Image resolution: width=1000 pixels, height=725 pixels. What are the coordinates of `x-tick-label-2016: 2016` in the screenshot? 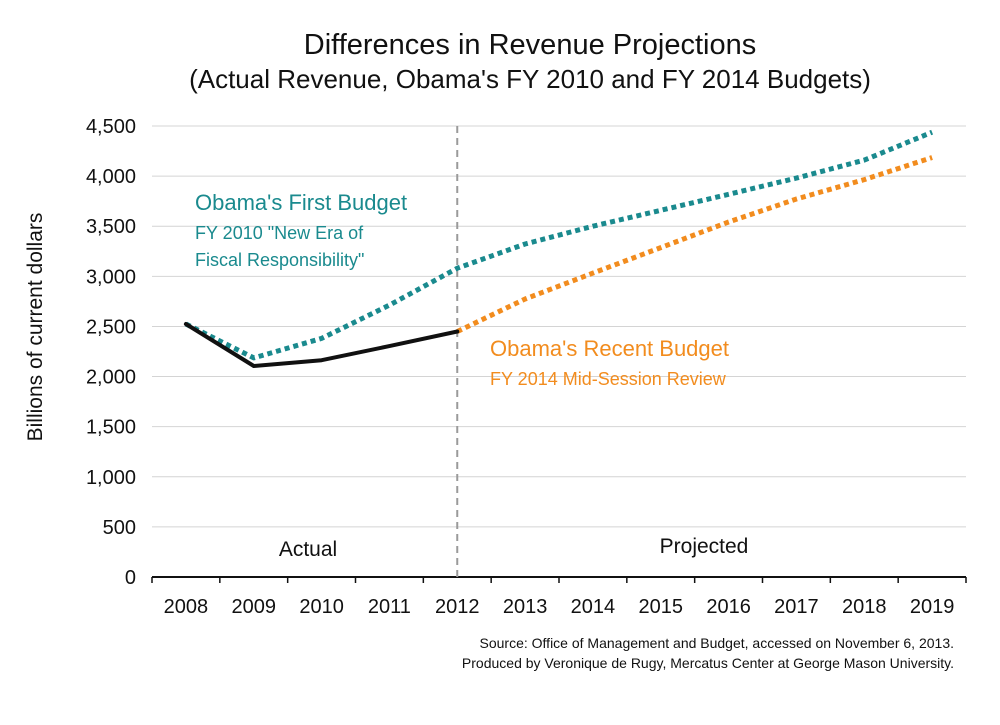 It's located at (728, 607).